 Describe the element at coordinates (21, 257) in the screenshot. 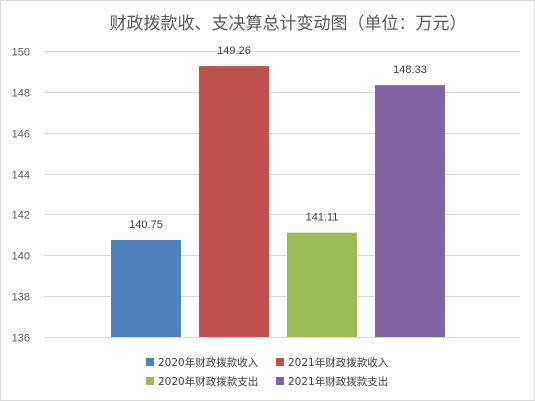

I see `y-tick-label: 140` at that location.